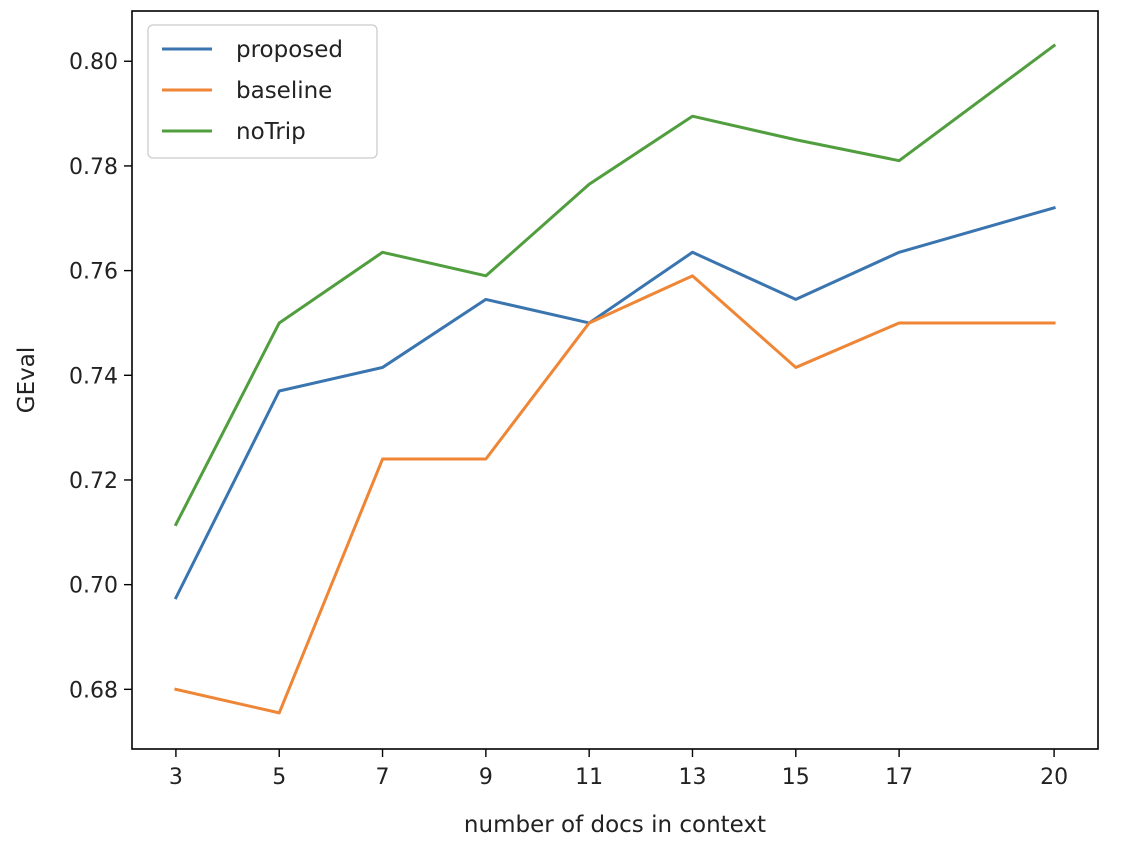 This screenshot has width=1134, height=846. I want to click on x-tick-label: 3, so click(176, 777).